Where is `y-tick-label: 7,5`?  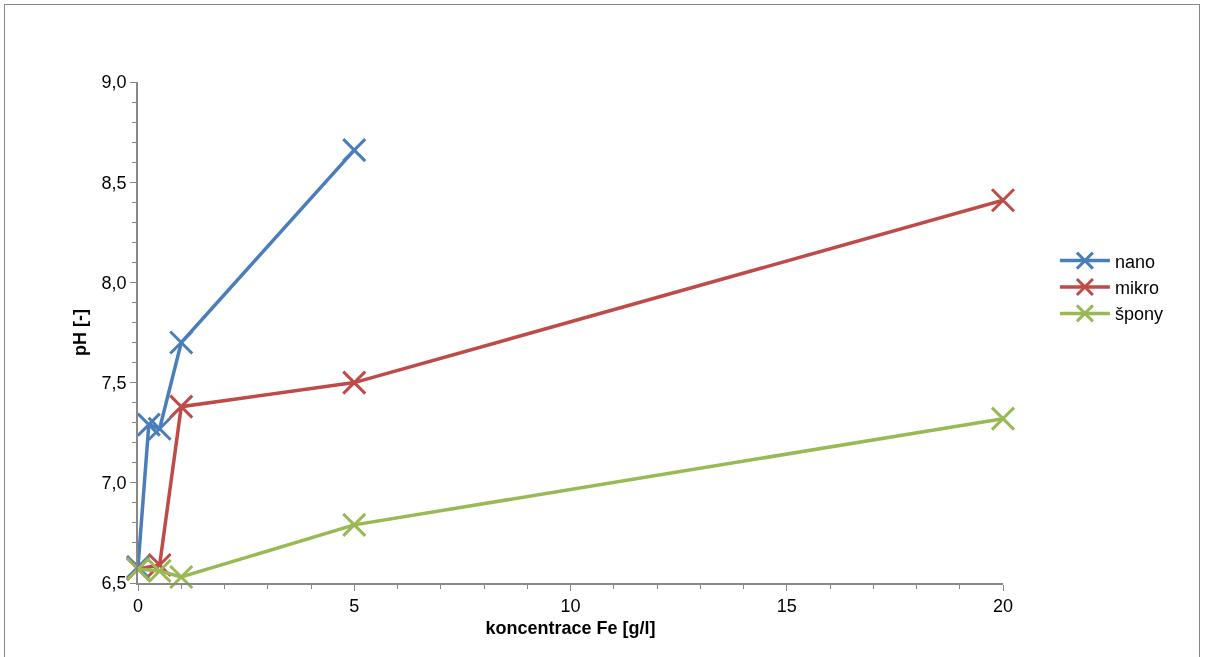
y-tick-label: 7,5 is located at coordinates (114, 382).